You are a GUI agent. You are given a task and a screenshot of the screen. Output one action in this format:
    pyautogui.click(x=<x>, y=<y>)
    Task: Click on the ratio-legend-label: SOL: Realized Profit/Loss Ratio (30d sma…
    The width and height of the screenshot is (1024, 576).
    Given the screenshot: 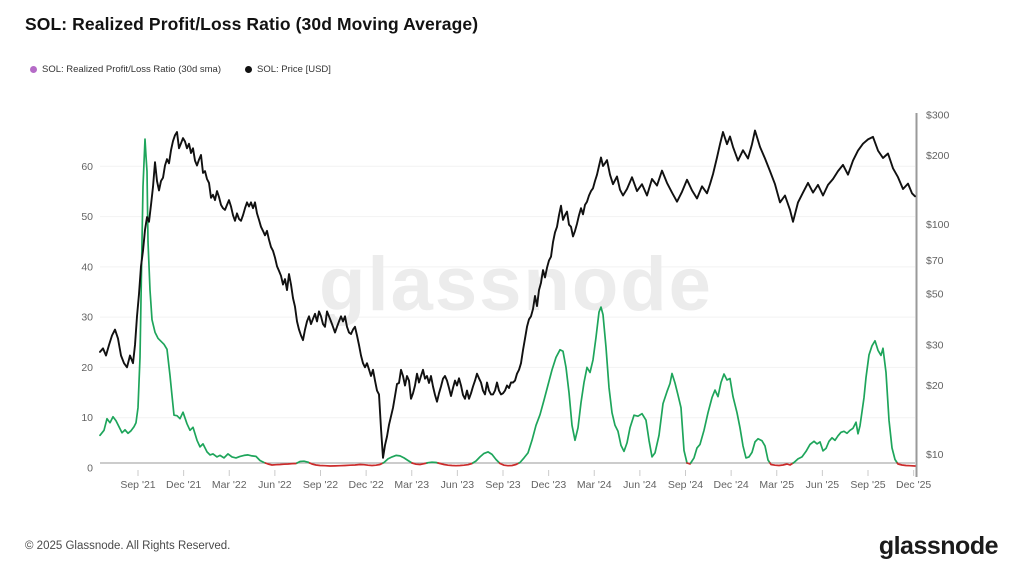 What is the action you would take?
    pyautogui.click(x=131, y=69)
    